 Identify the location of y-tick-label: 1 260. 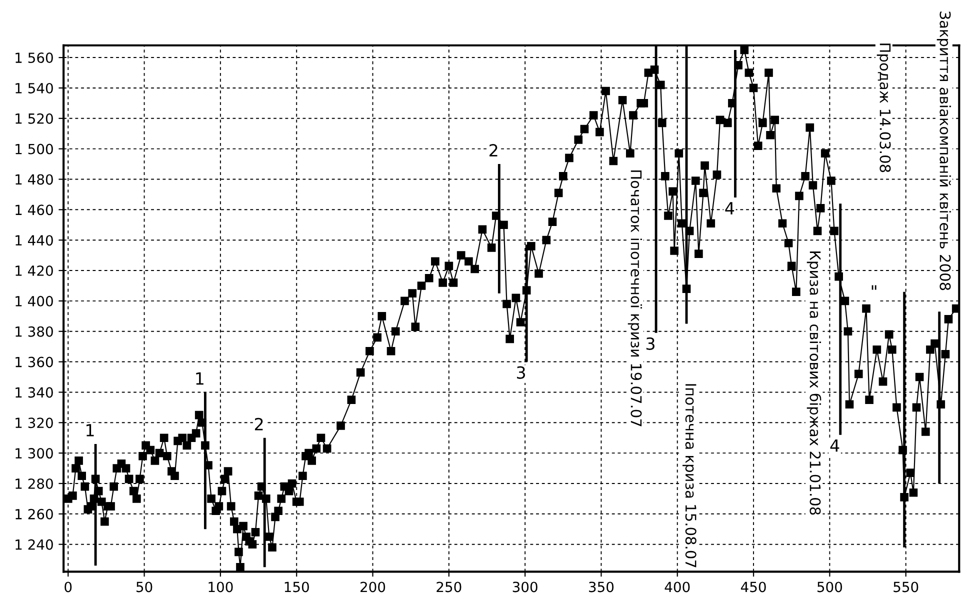
(34, 514).